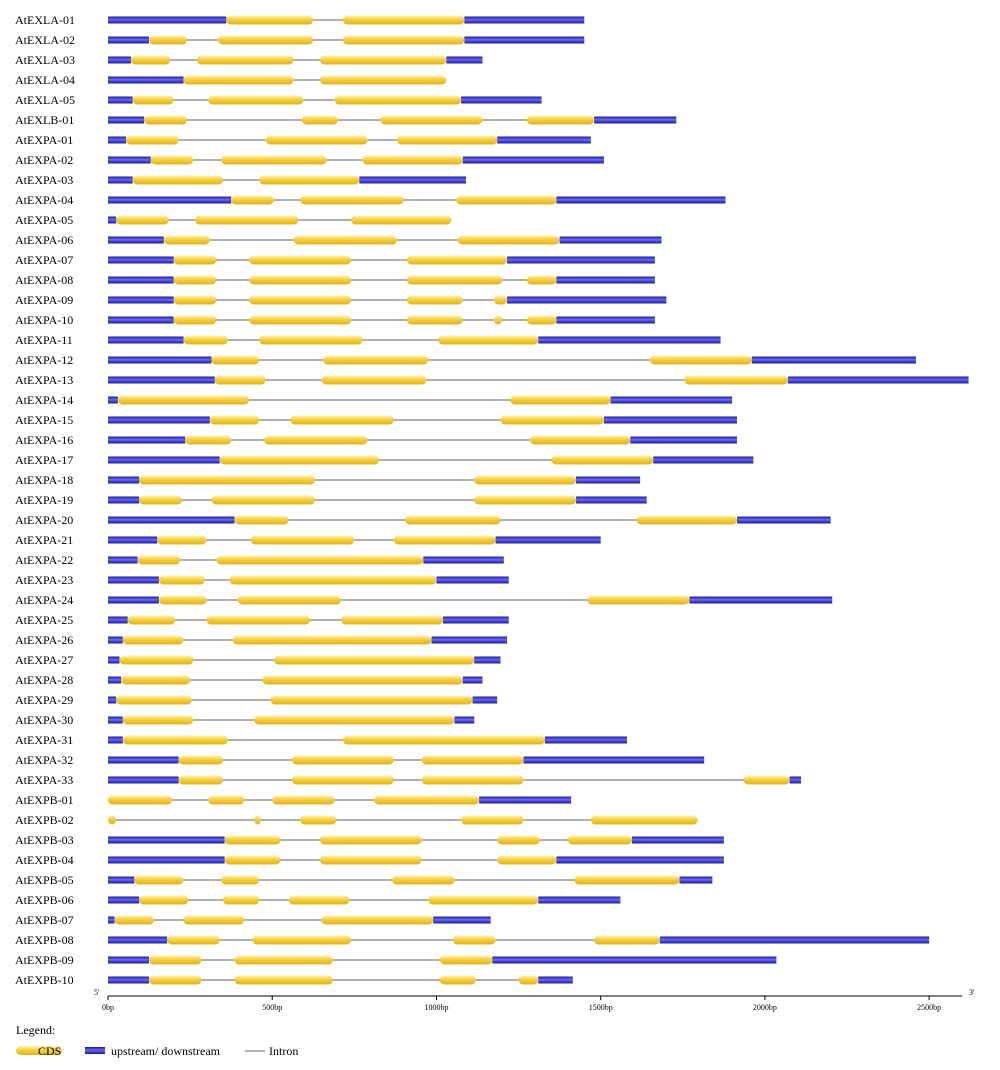 The height and width of the screenshot is (1070, 1000). What do you see at coordinates (35, 1030) in the screenshot?
I see `legend-title: Legend:` at bounding box center [35, 1030].